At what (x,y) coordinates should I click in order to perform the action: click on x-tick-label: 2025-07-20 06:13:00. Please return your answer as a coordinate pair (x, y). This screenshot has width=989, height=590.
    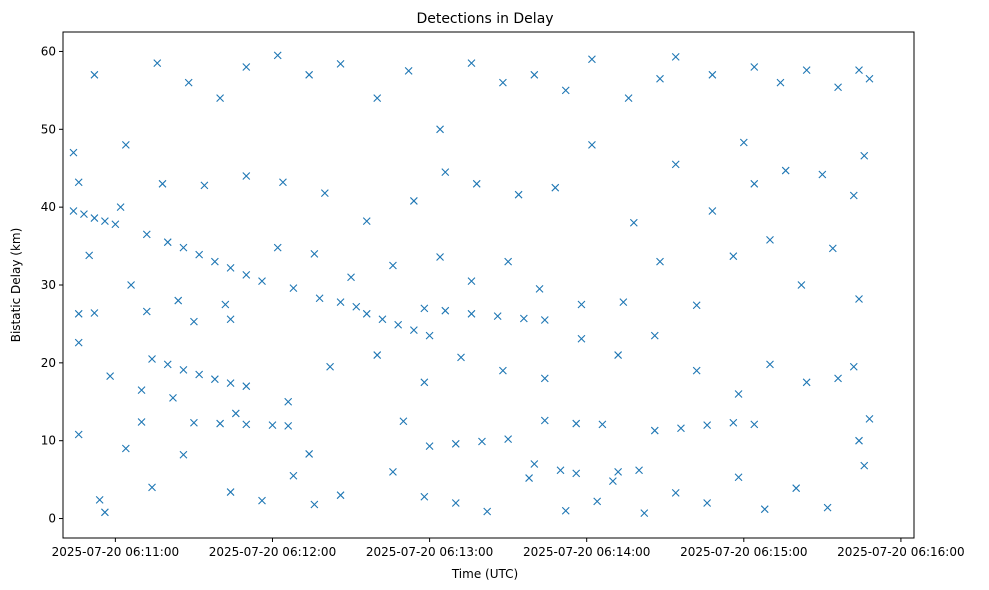
    Looking at the image, I should click on (429, 552).